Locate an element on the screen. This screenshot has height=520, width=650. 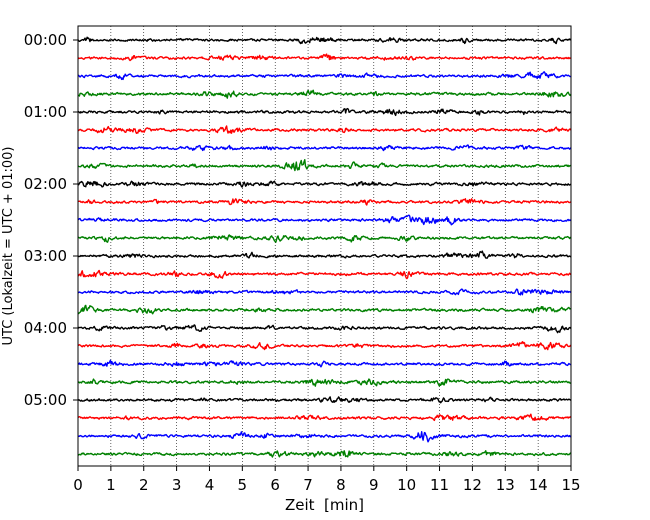
x-tick-label: 14 is located at coordinates (538, 485).